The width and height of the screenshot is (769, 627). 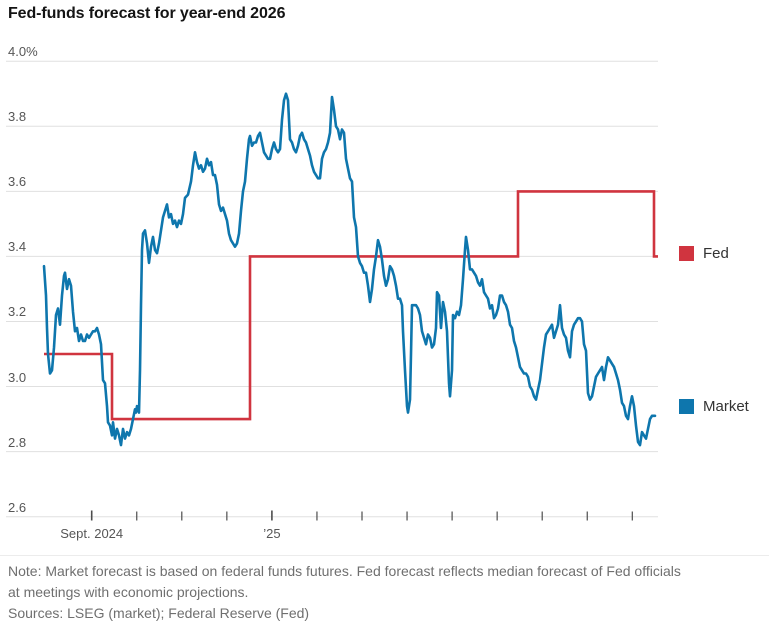 I want to click on legend-fed-label: Fed, so click(x=716, y=253).